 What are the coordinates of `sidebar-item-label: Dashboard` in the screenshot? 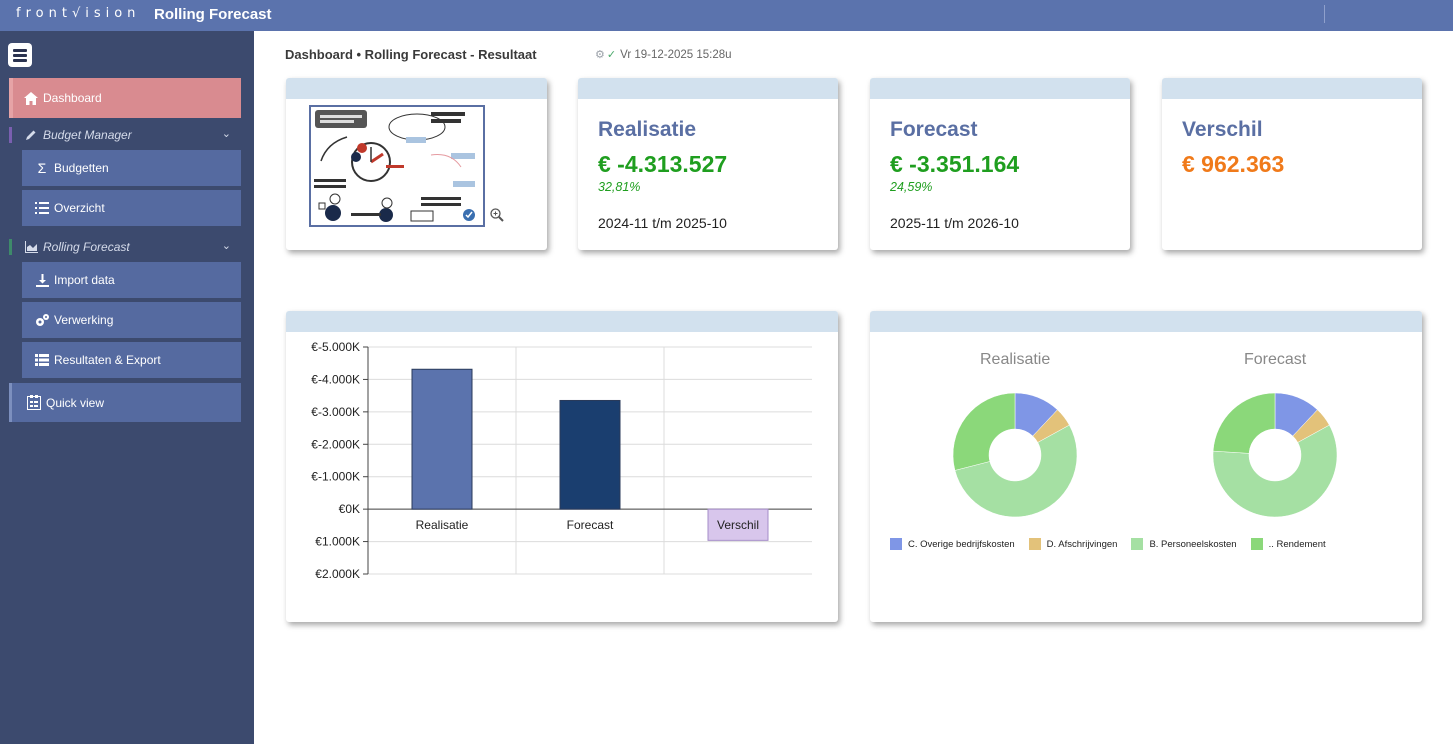 It's located at (72, 98).